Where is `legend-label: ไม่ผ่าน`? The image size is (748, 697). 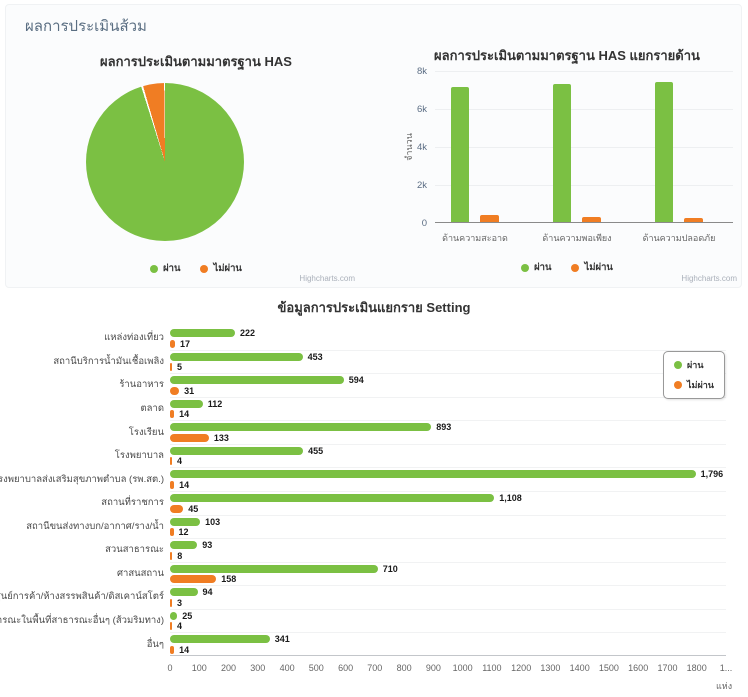
legend-label: ไม่ผ่าน is located at coordinates (598, 267).